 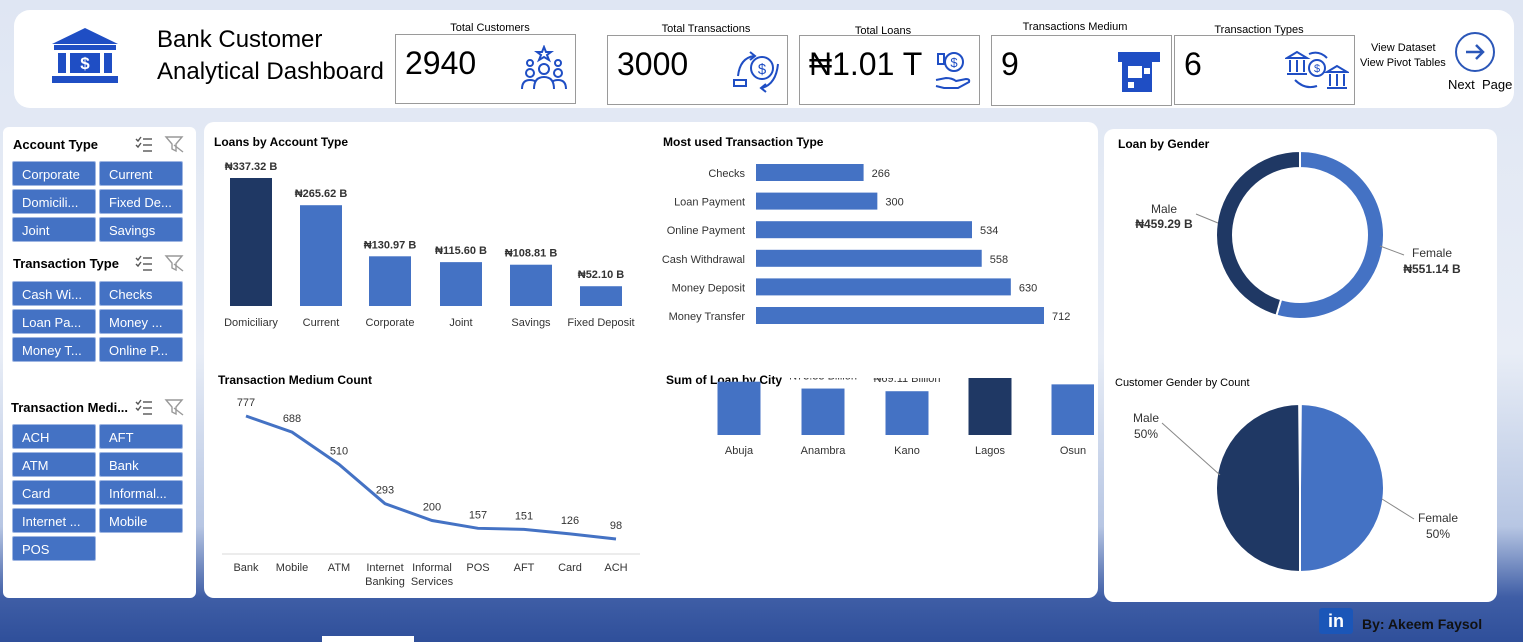 I want to click on chart-title-gender-count: Customer Gender by Count, so click(x=1182, y=383).